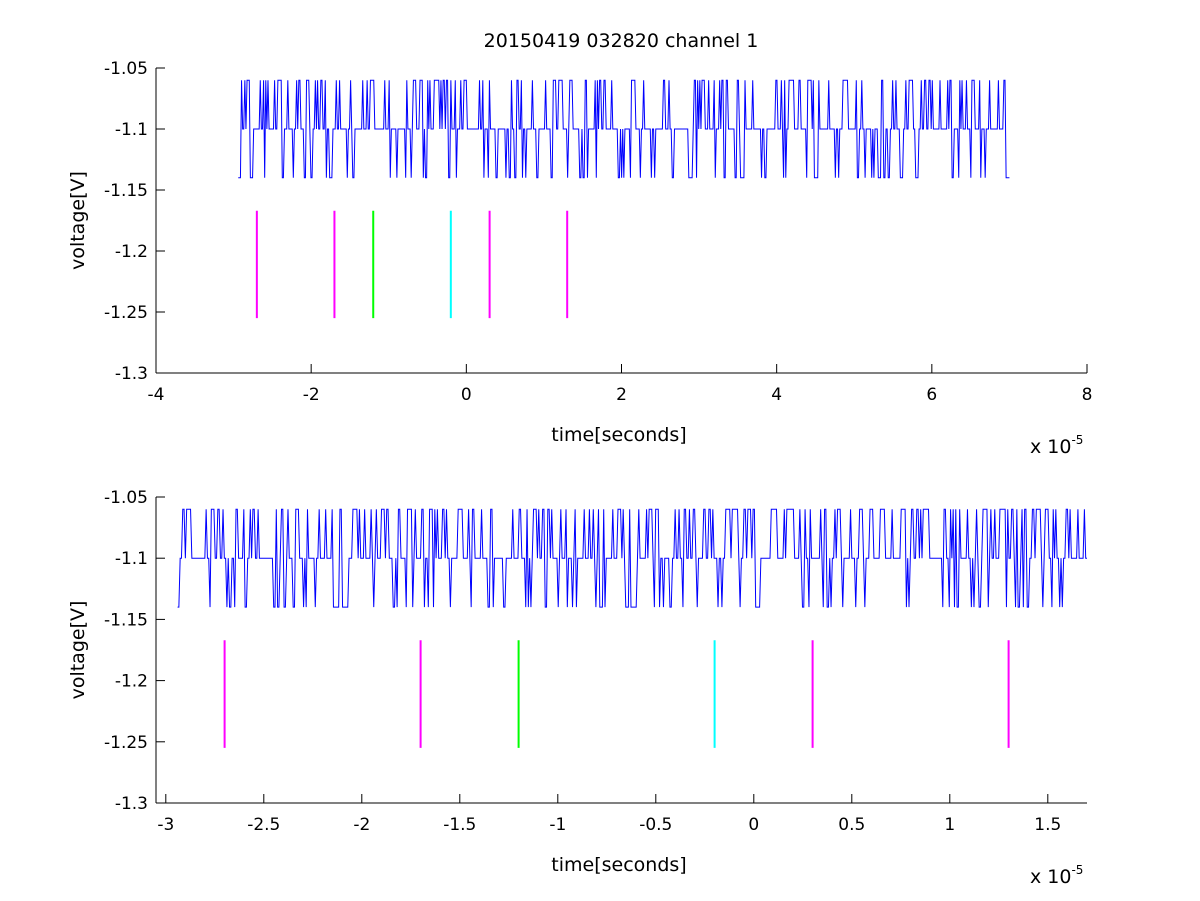  What do you see at coordinates (1087, 395) in the screenshot?
I see `x-tick-label: 8` at bounding box center [1087, 395].